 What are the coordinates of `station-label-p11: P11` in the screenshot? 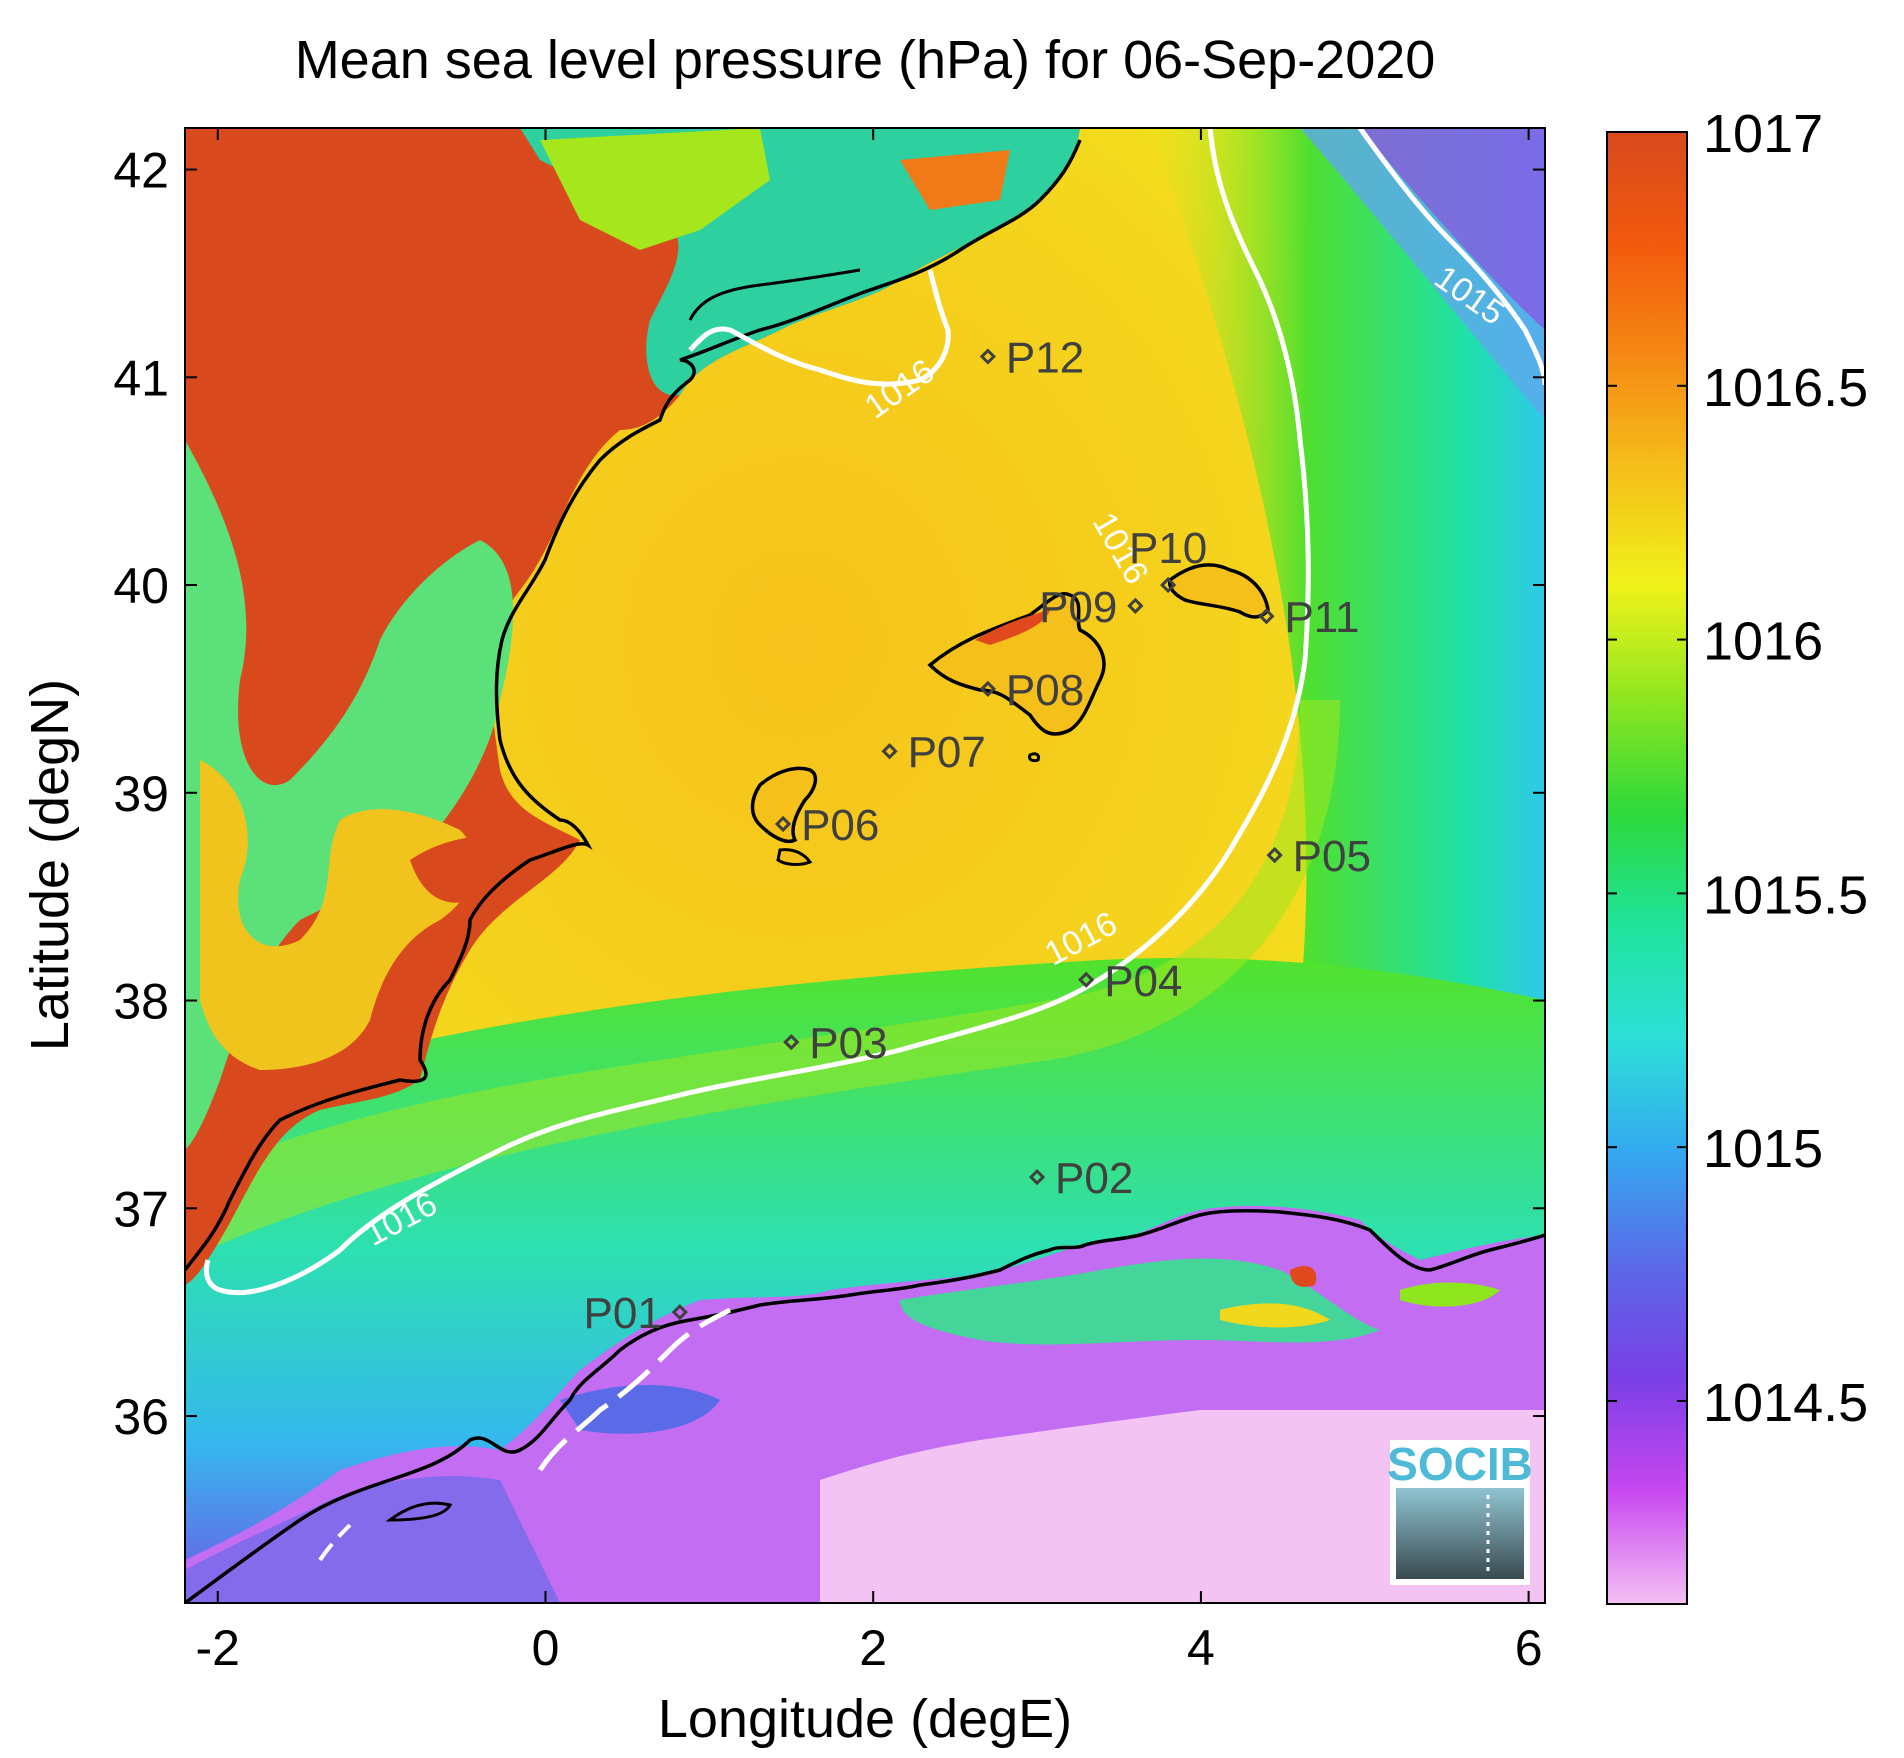 It's located at (1321, 617).